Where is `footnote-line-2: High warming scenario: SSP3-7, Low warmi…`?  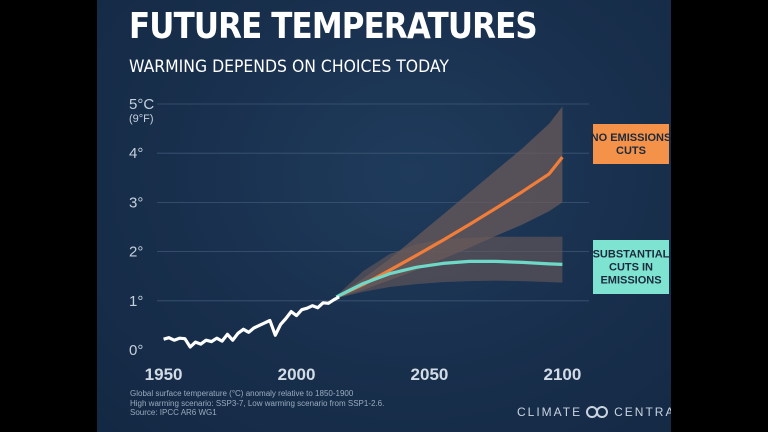 footnote-line-2: High warming scenario: SSP3-7, Low warmi… is located at coordinates (257, 403).